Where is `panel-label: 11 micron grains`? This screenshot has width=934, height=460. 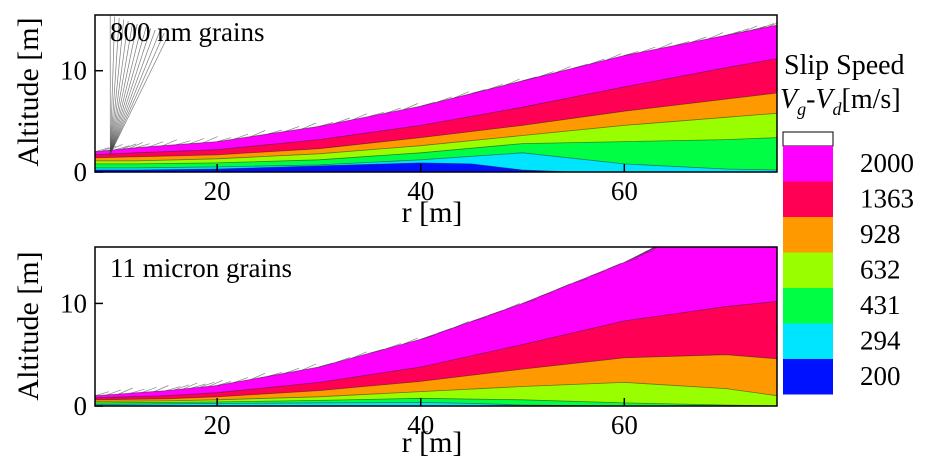
panel-label: 11 micron grains is located at coordinates (201, 268).